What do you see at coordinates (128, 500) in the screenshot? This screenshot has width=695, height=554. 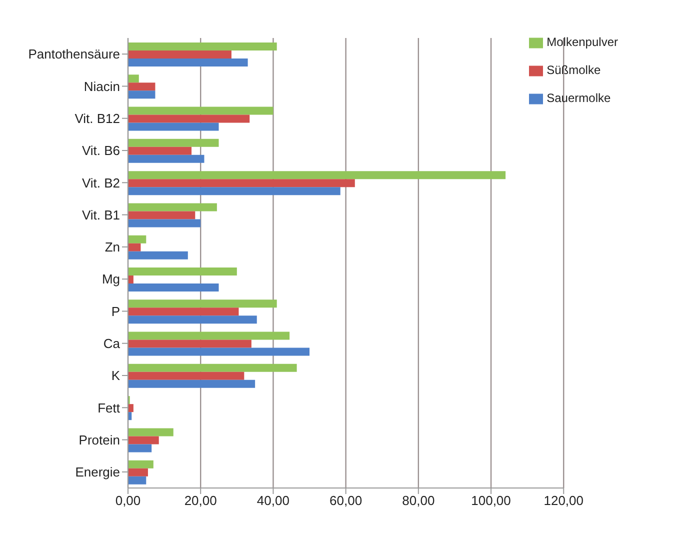 I see `x-tick-label: 0,00` at bounding box center [128, 500].